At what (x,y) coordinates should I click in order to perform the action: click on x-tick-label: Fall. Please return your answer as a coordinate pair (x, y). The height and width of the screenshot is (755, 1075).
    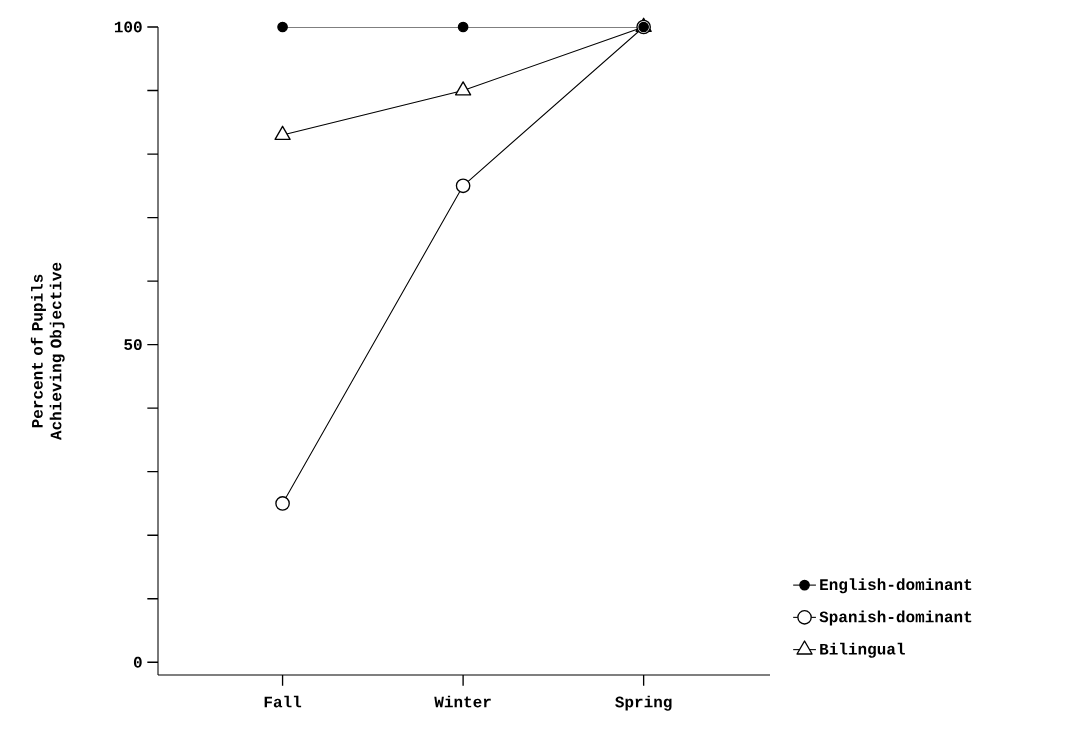
    Looking at the image, I should click on (283, 701).